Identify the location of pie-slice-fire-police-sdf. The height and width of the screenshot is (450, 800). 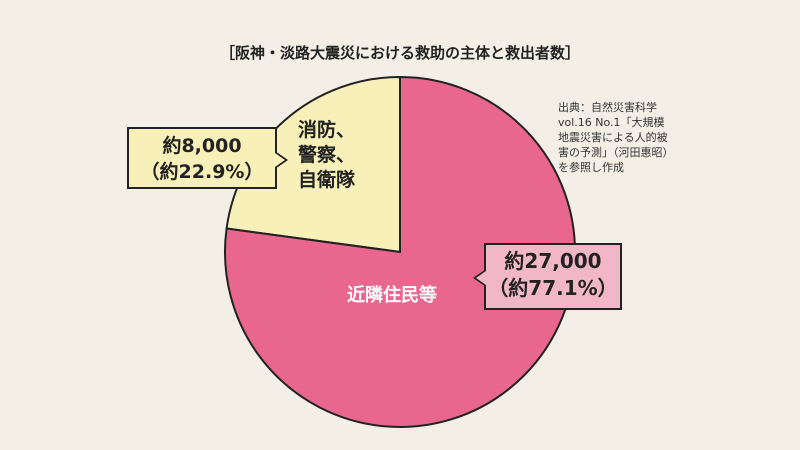
(313, 164).